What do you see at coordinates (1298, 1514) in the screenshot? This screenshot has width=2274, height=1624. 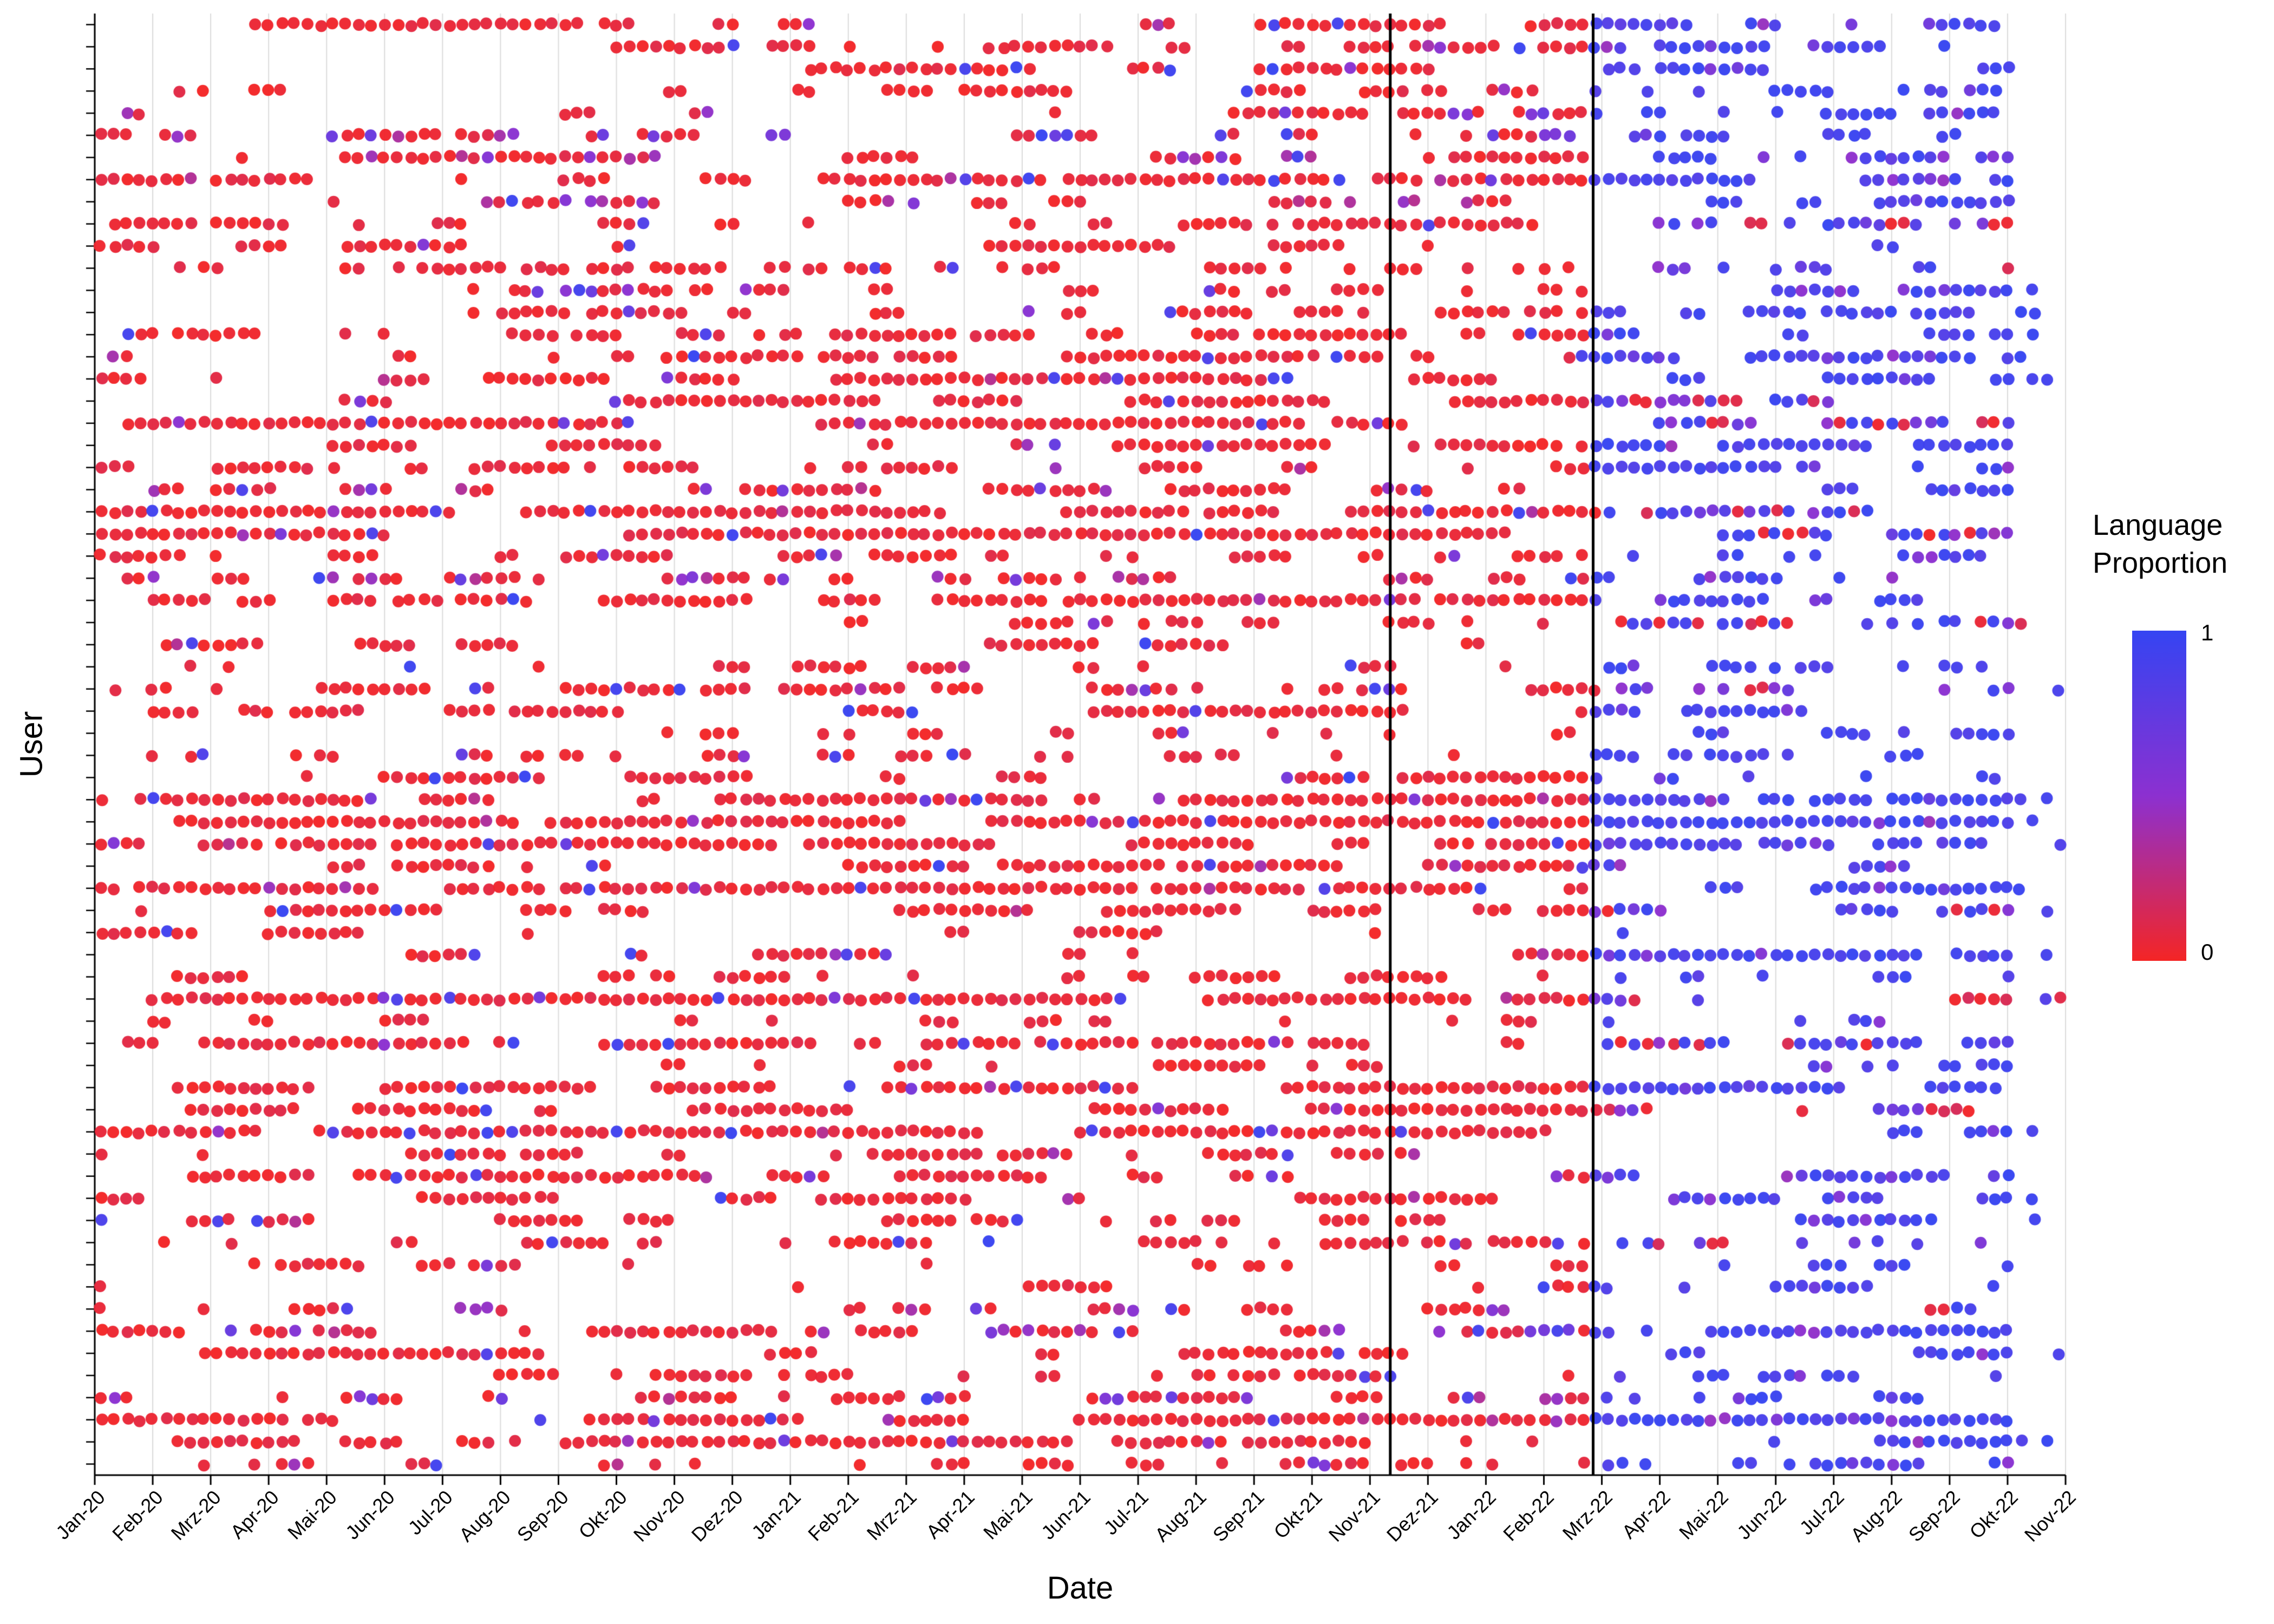 I see `x-tick-label: Okt-21` at bounding box center [1298, 1514].